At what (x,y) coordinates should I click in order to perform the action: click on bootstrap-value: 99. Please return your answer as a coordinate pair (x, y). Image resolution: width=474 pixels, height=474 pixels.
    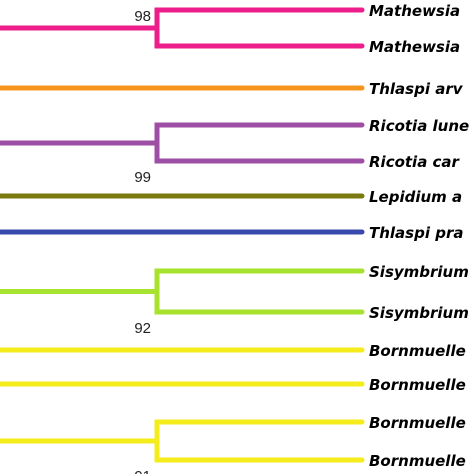
    Looking at the image, I should click on (142, 177).